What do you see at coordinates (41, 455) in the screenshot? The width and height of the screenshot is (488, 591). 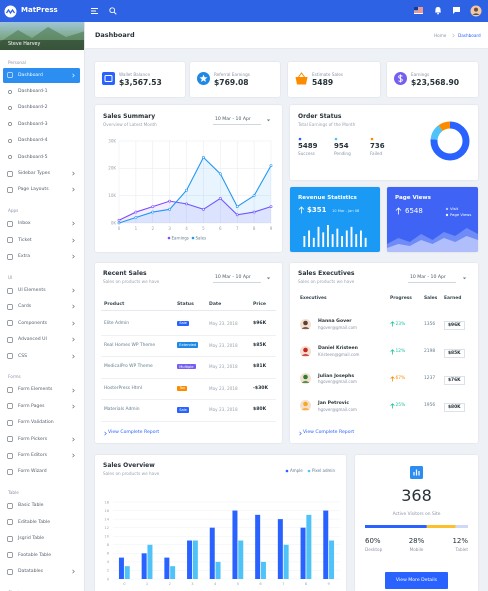 I see `menu-item: Form Editors` at bounding box center [41, 455].